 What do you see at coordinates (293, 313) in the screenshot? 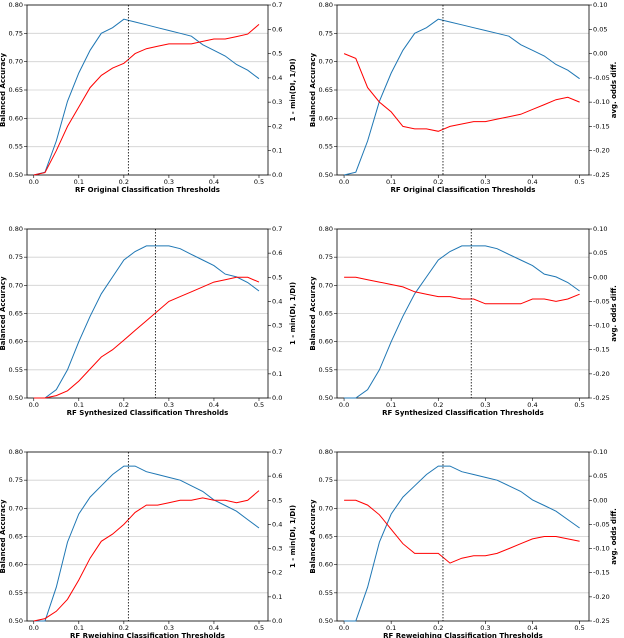
I see `y2-axis-label: 1 - min(DI, 1/DI)` at bounding box center [293, 313].